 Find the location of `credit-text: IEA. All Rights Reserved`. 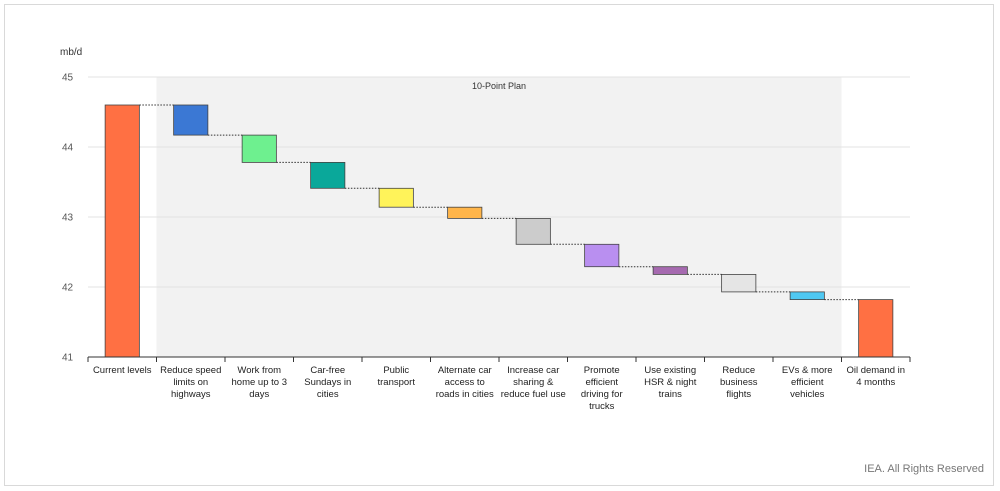

credit-text: IEA. All Rights Reserved is located at coordinates (924, 469).